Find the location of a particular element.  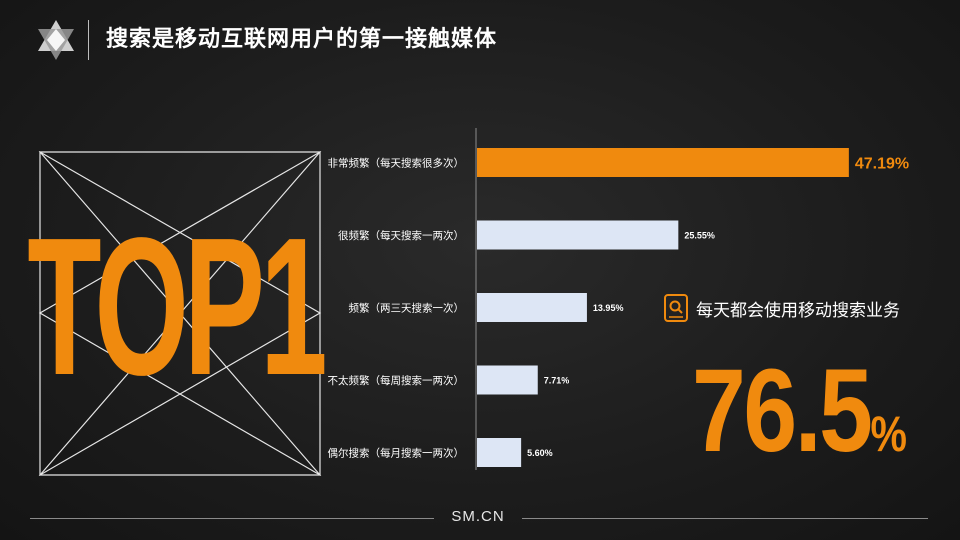

category-label: 不太频繁（每周搜索一两次） is located at coordinates (396, 380).